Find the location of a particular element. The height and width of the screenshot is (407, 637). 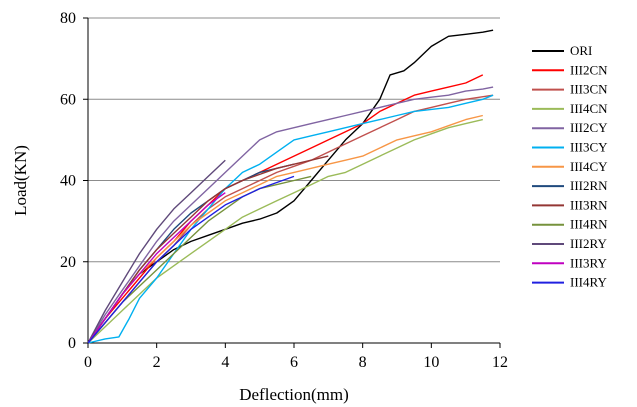

legend-item: III2RN is located at coordinates (570, 185).